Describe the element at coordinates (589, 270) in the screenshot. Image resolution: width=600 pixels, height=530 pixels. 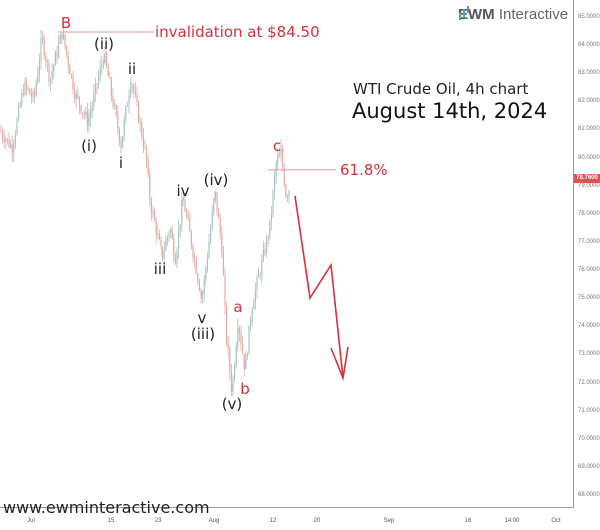
I see `y-tick-label: 76.0000` at that location.